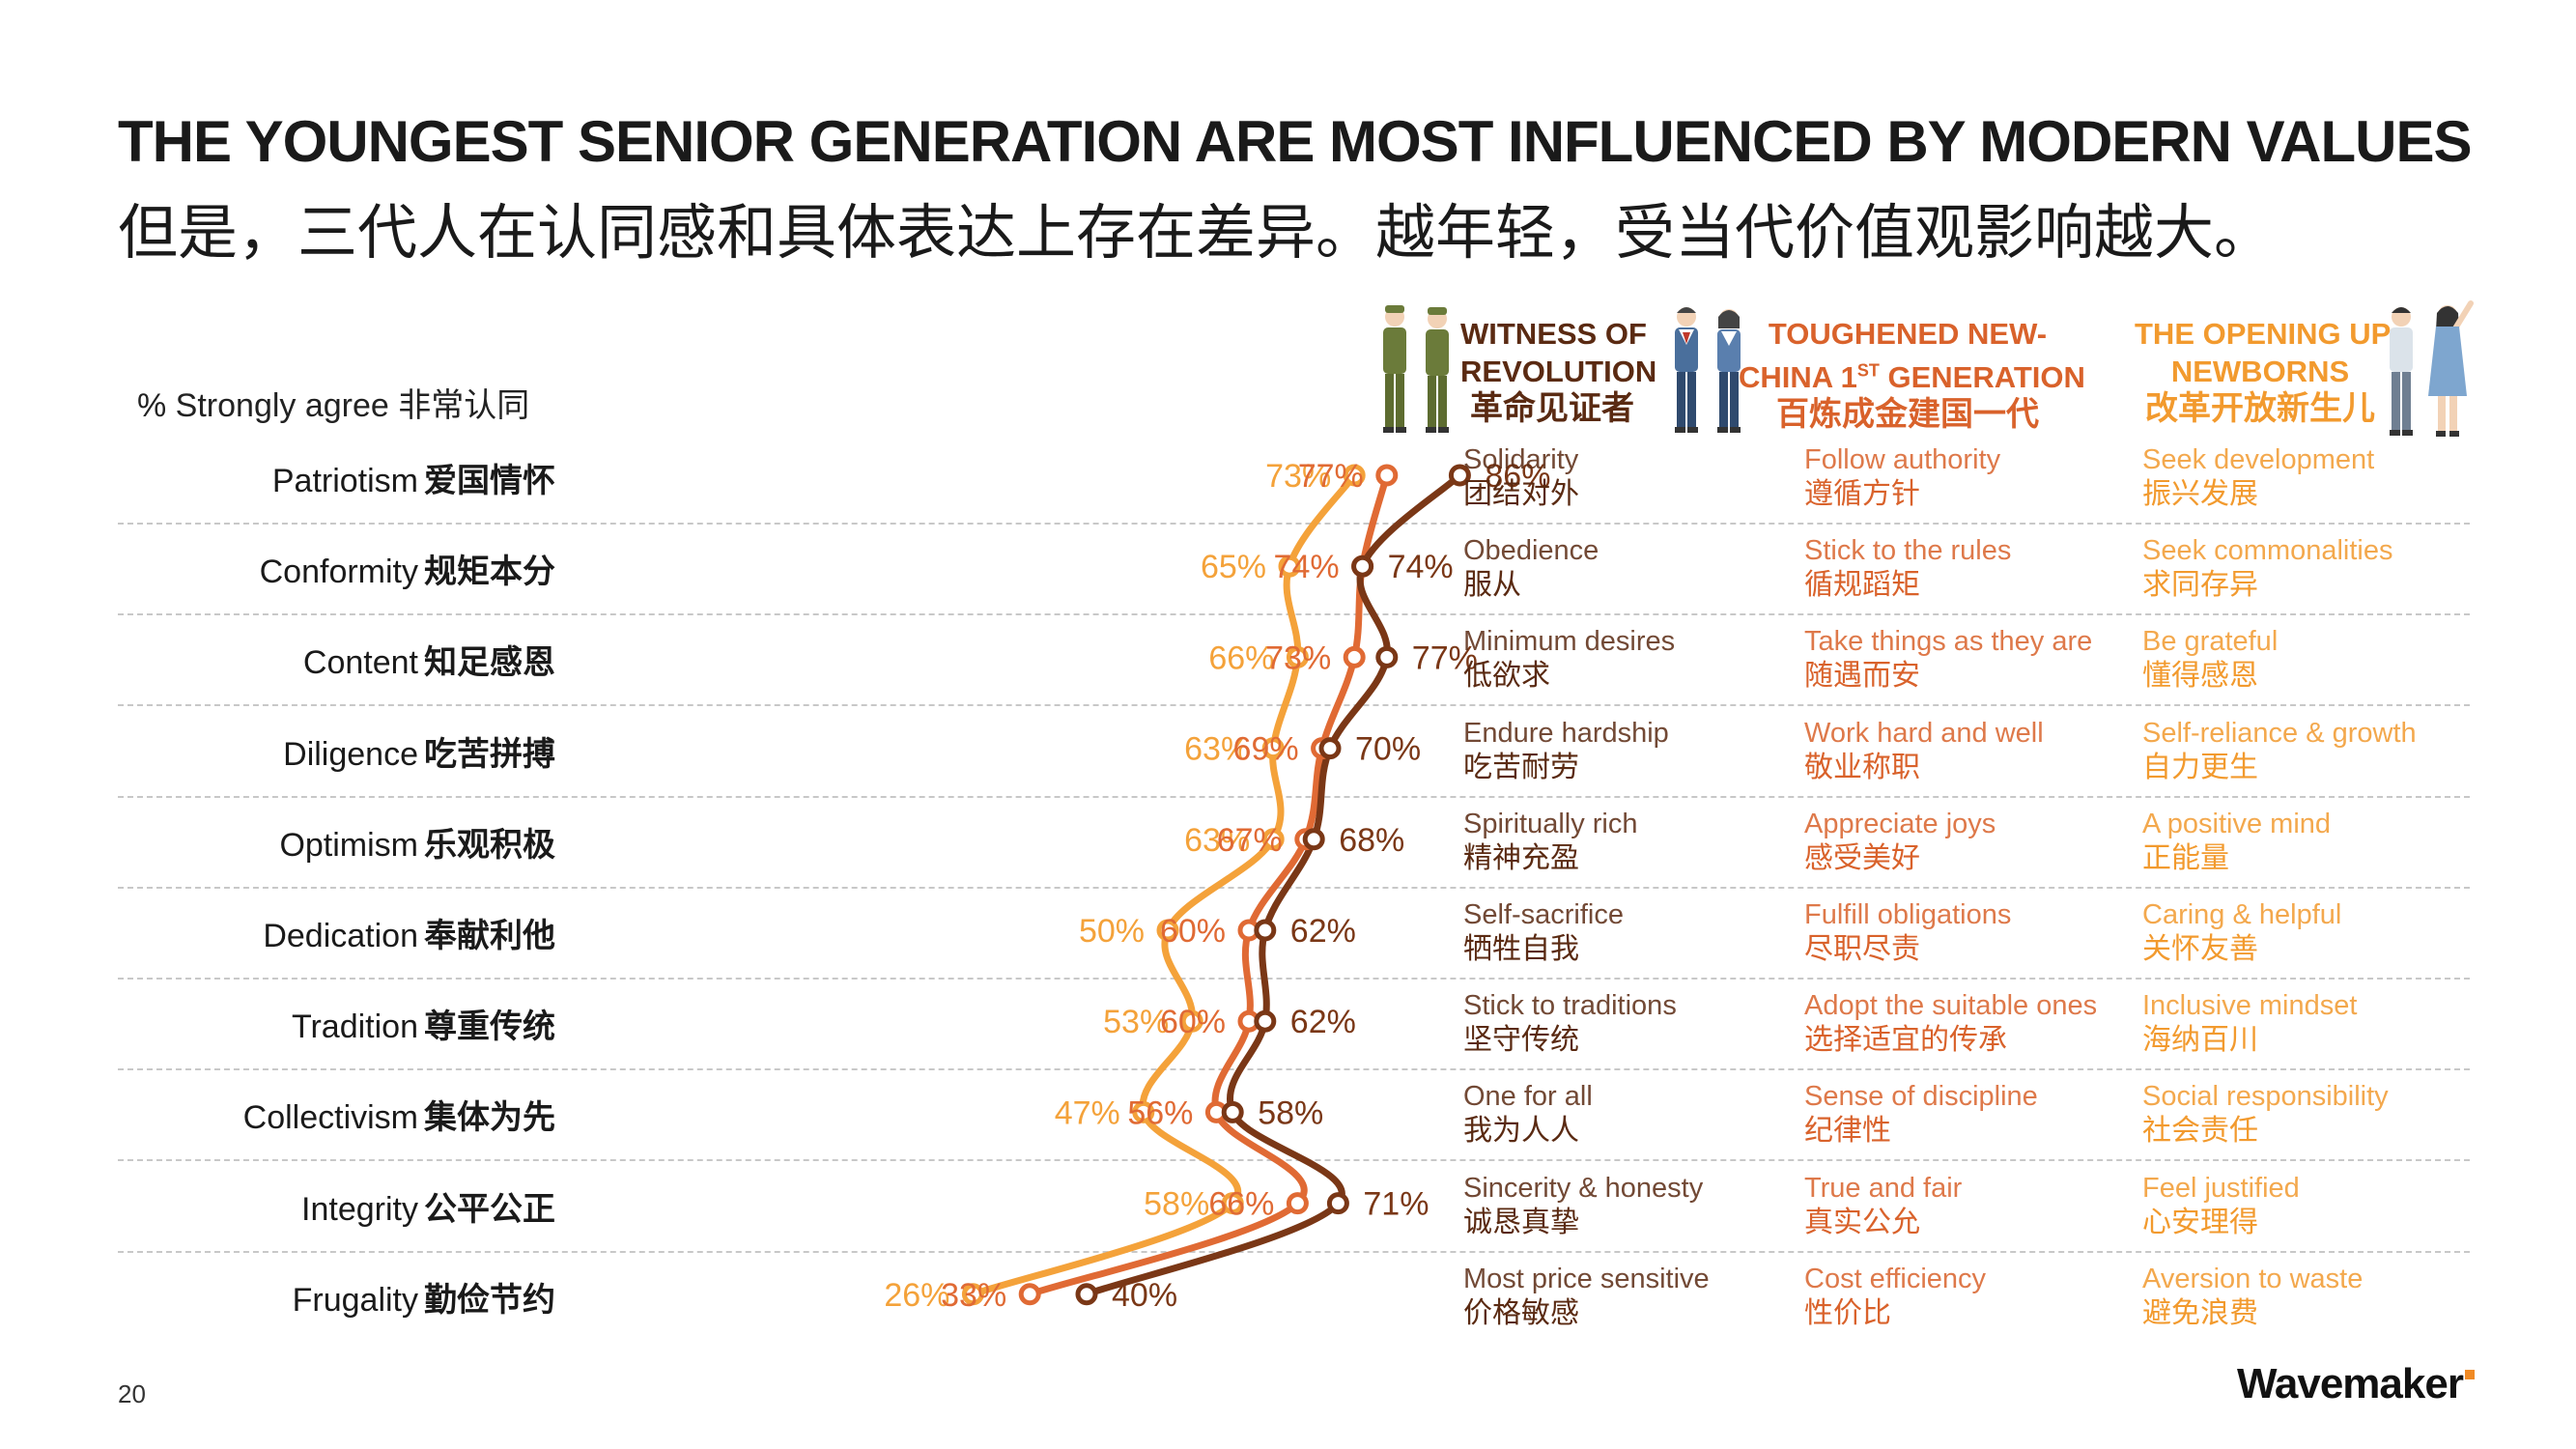  What do you see at coordinates (2263, 371) in the screenshot?
I see `generation-header-opening-up: THE OPENING UP NEWBORNS 改革开放新生儿` at bounding box center [2263, 371].